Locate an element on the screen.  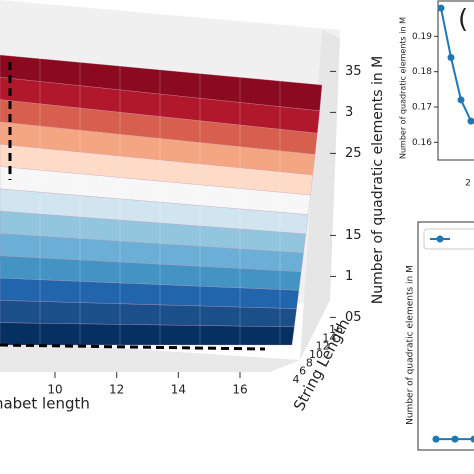
x-axis-label: Alphabet length is located at coordinates (45, 404).